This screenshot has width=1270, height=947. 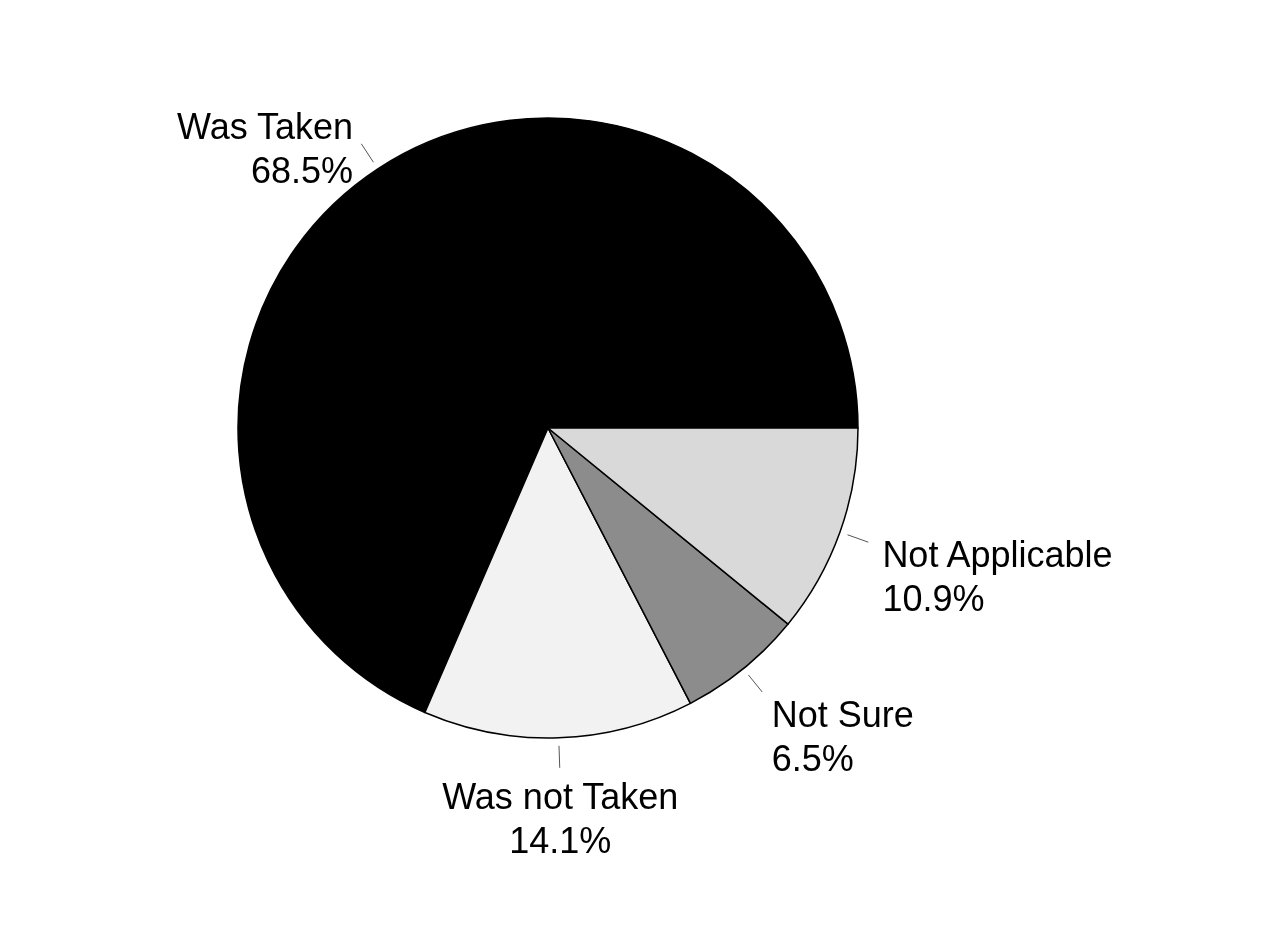 I want to click on slice-label: Not Applicable, so click(x=997, y=554).